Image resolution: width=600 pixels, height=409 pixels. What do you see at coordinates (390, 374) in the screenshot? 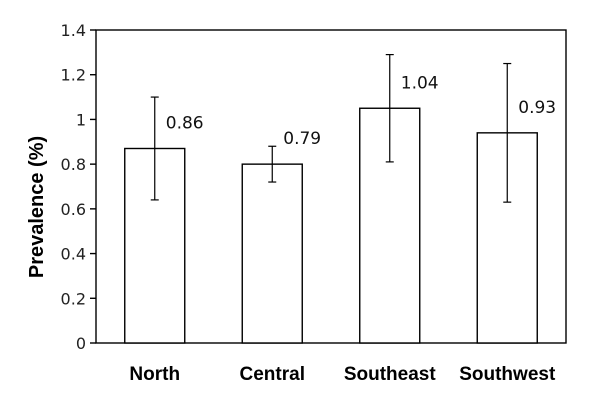
I see `x-tick-label: Southeast` at bounding box center [390, 374].